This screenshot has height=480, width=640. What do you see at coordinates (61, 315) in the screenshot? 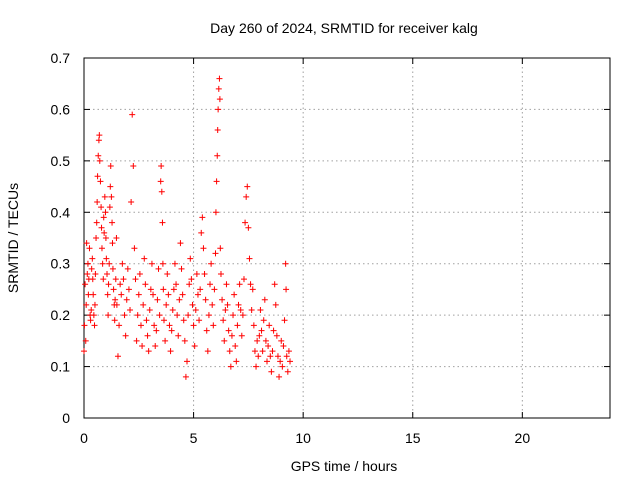
I see `y-tick-label: 0.2` at bounding box center [61, 315].